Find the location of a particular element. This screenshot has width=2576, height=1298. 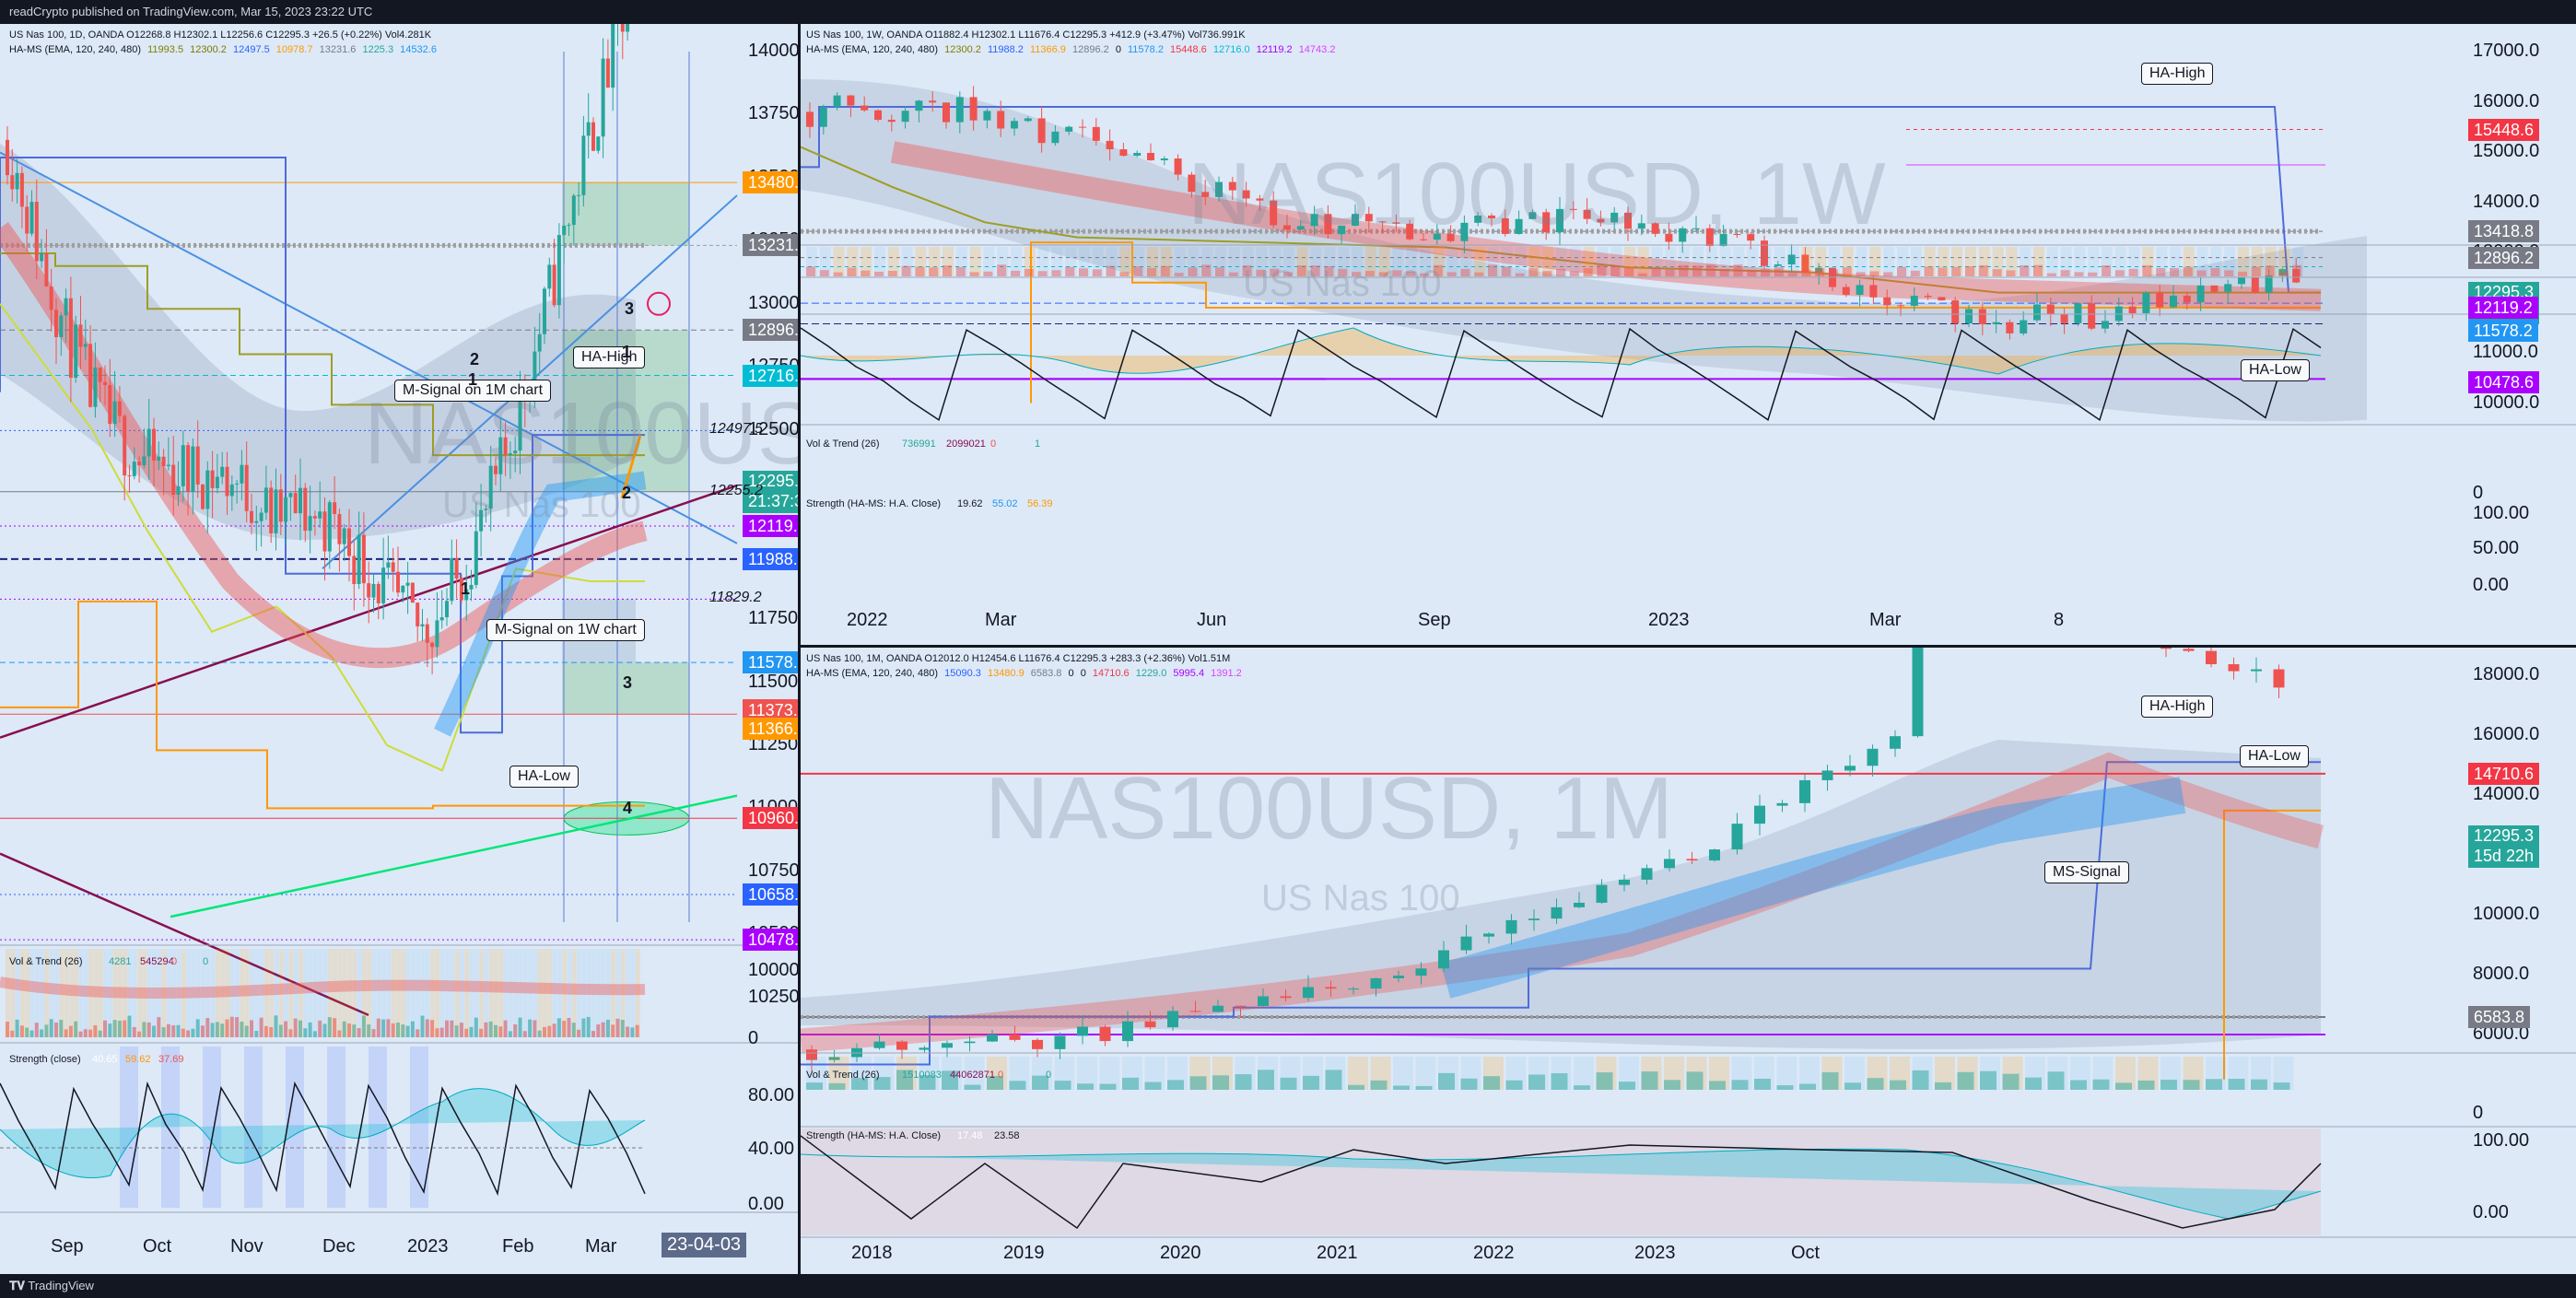

ms-signal-callout: MS-Signal is located at coordinates (2086, 872).